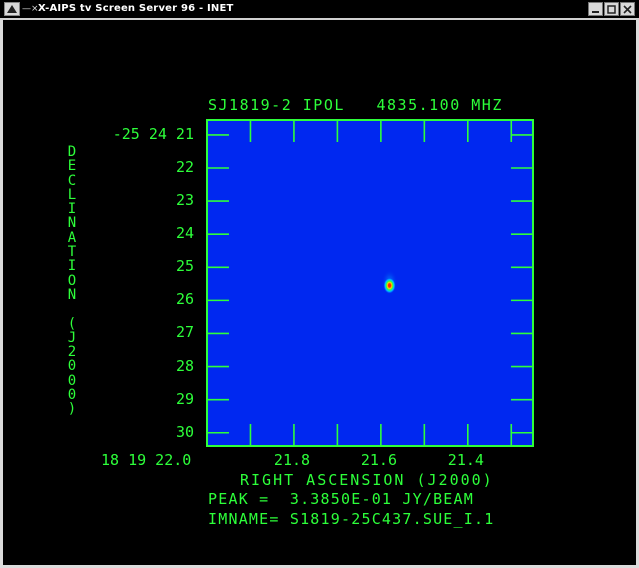 The height and width of the screenshot is (568, 639). What do you see at coordinates (184, 431) in the screenshot?
I see `y-tick-label: 30` at bounding box center [184, 431].